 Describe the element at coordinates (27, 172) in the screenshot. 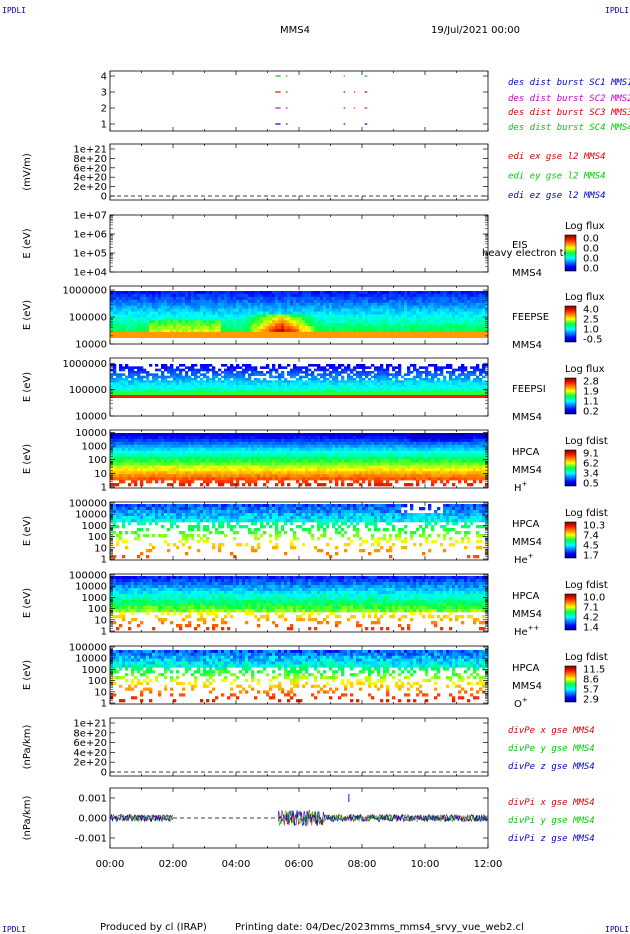

I see `y-axis-label: (mV/m)` at that location.